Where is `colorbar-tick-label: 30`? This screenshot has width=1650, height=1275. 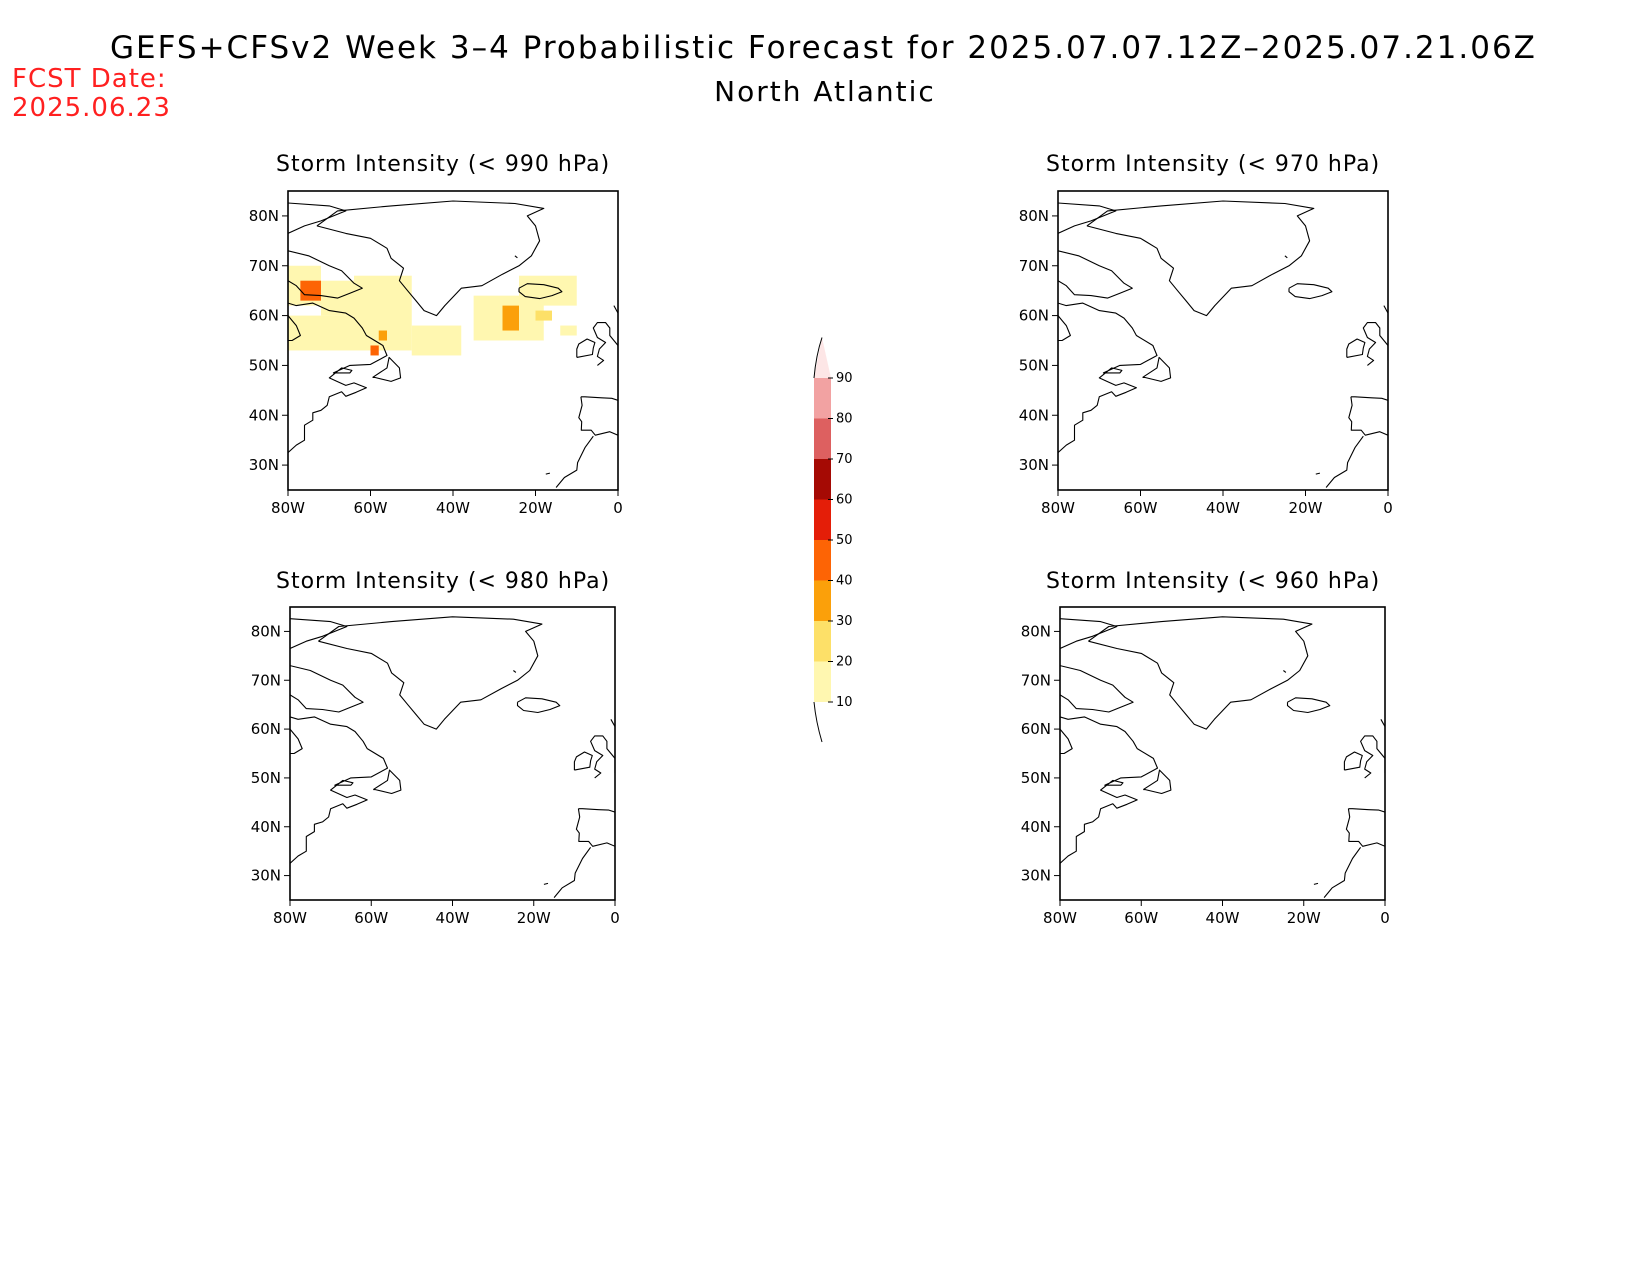 colorbar-tick-label: 30 is located at coordinates (844, 621).